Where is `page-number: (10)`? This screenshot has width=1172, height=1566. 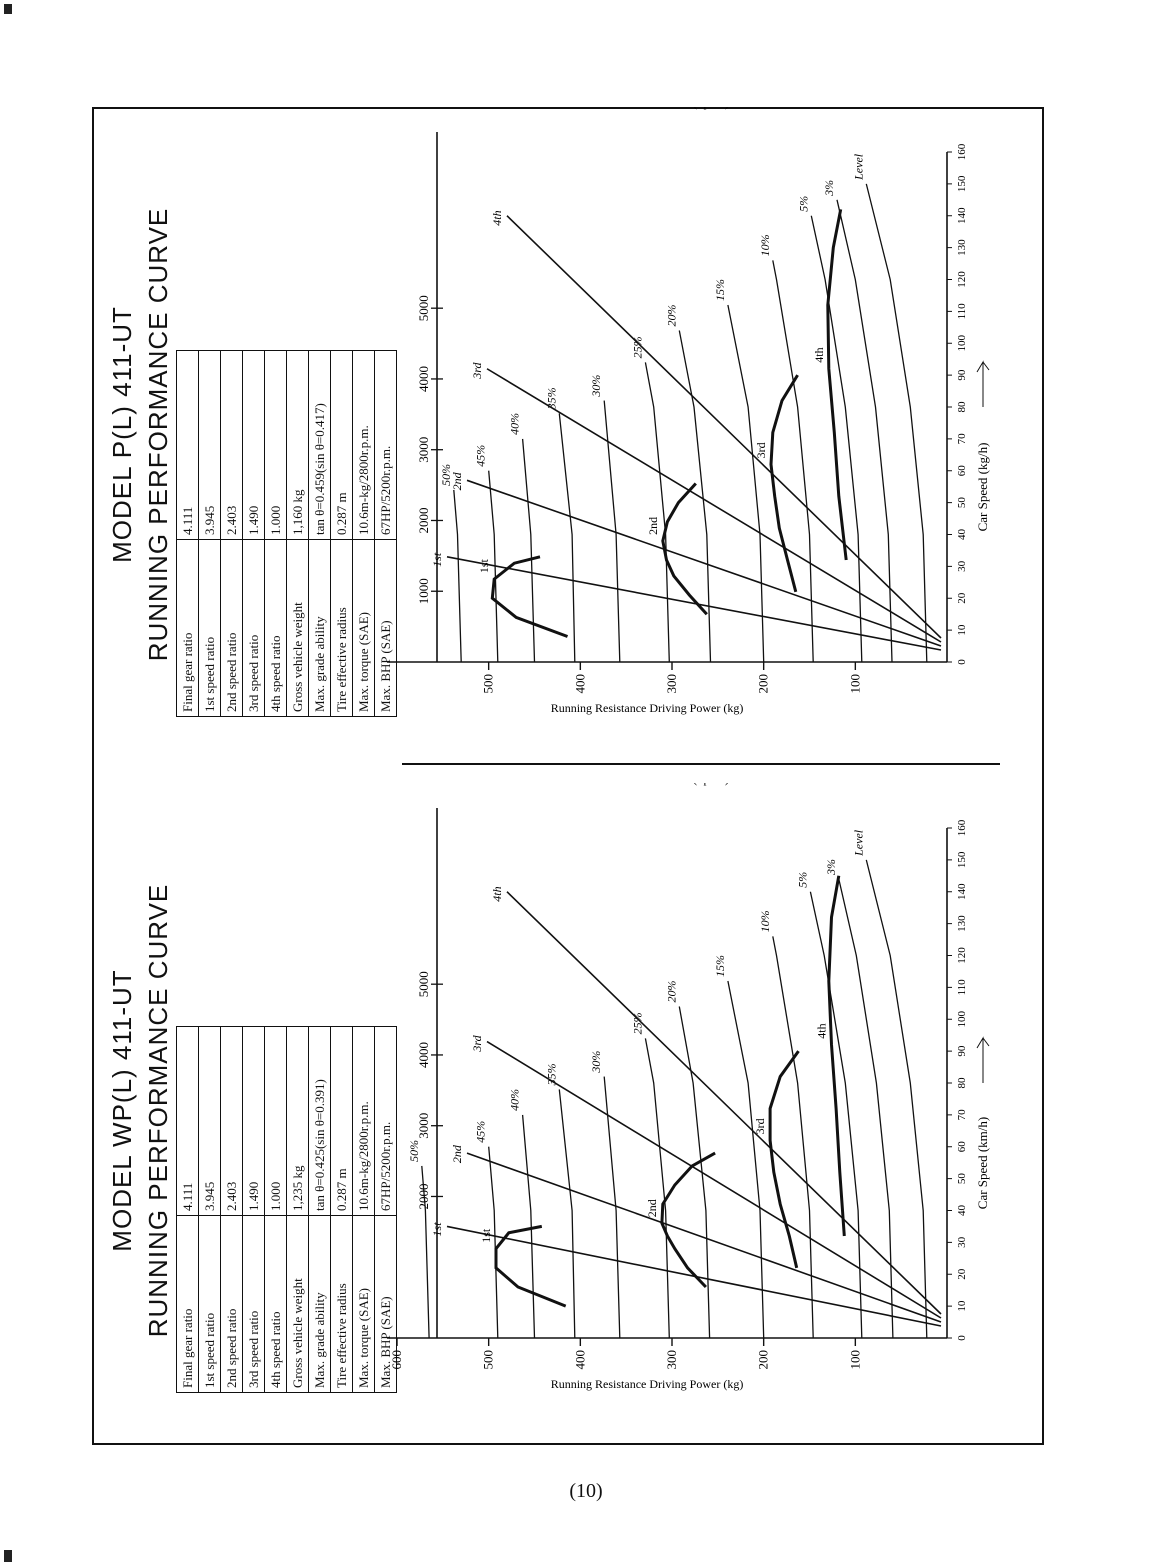
page-number: (10) is located at coordinates (586, 1491).